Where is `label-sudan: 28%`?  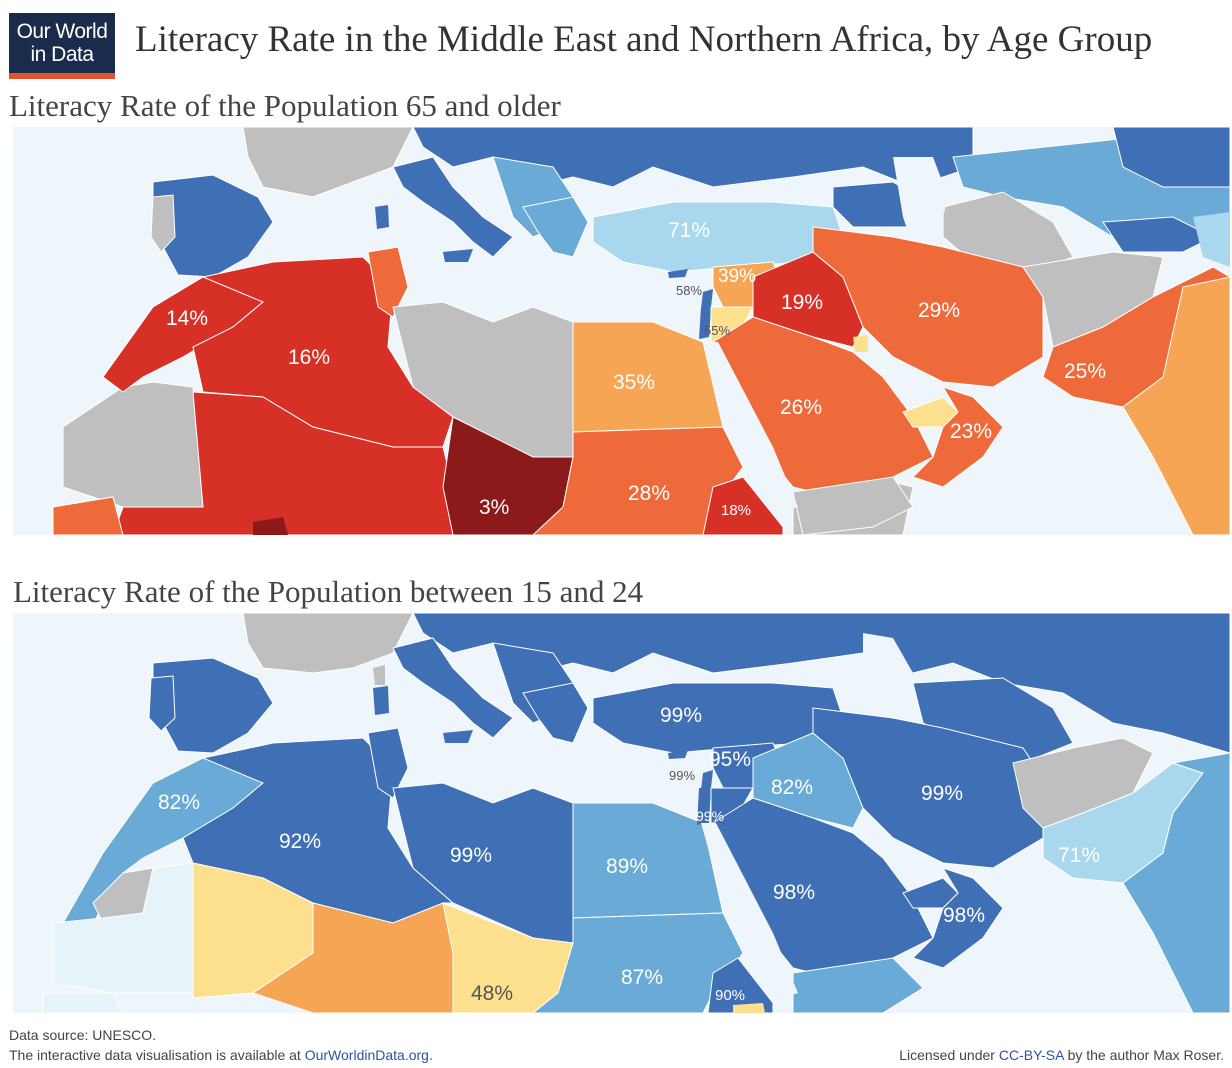 label-sudan: 28% is located at coordinates (649, 493).